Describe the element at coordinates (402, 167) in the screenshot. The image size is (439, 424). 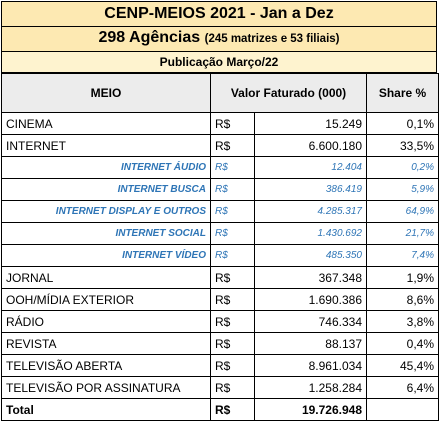
I see `share: 0,2%` at that location.